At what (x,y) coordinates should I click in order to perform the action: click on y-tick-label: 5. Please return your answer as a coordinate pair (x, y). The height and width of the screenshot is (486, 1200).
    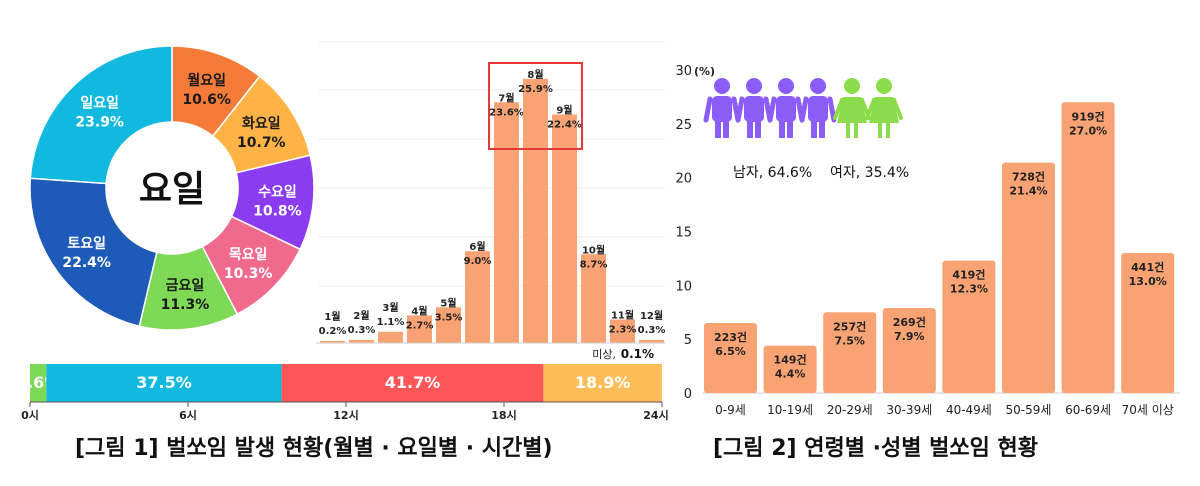
    Looking at the image, I should click on (688, 340).